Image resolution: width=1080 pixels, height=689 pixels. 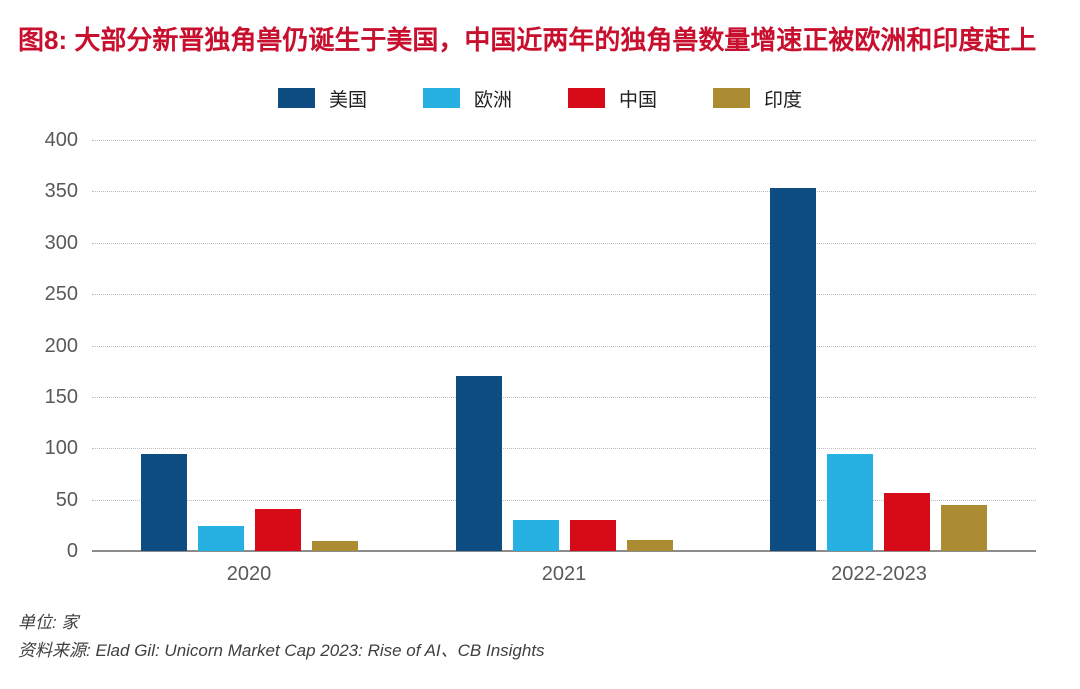 What do you see at coordinates (879, 574) in the screenshot?
I see `x-tick-label: 2022-2023` at bounding box center [879, 574].